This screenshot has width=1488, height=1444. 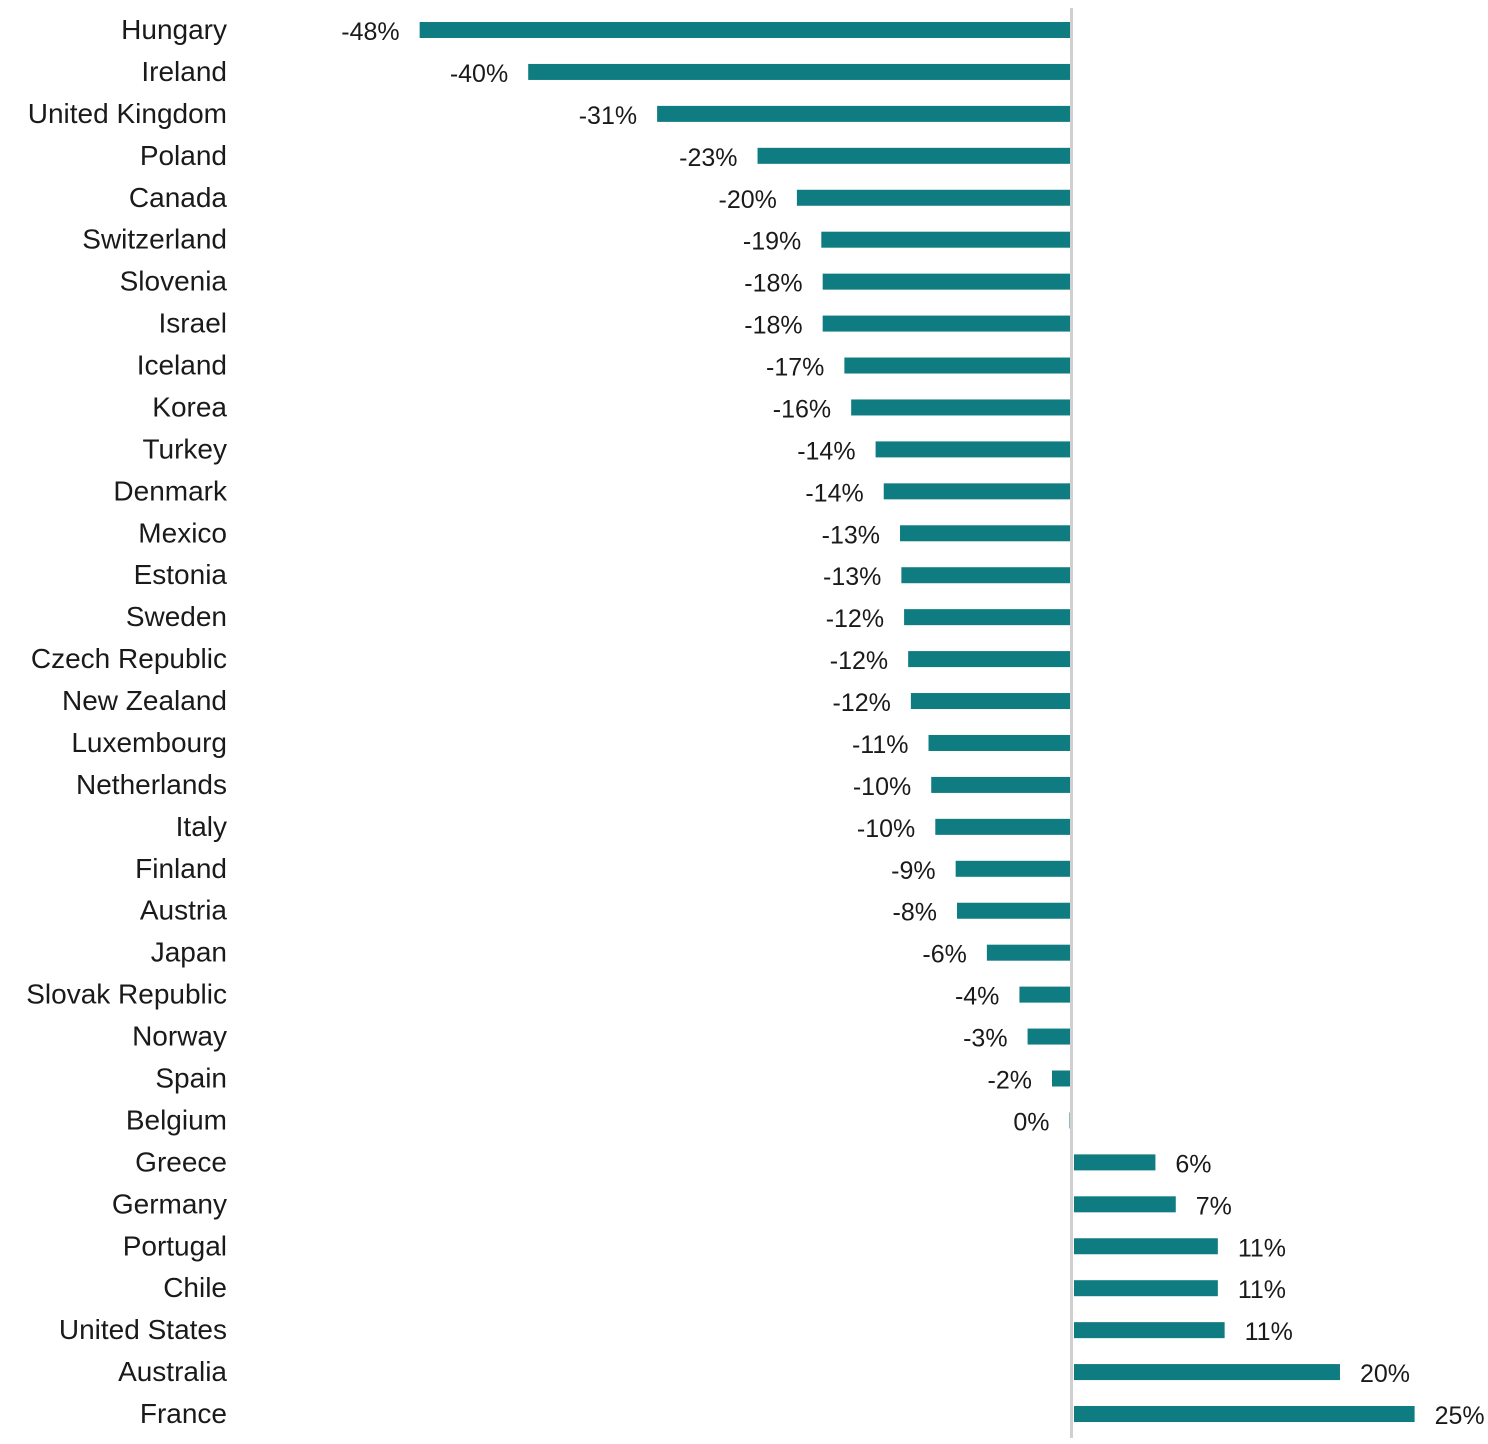 What do you see at coordinates (973, 449) in the screenshot?
I see `bar-turkey` at bounding box center [973, 449].